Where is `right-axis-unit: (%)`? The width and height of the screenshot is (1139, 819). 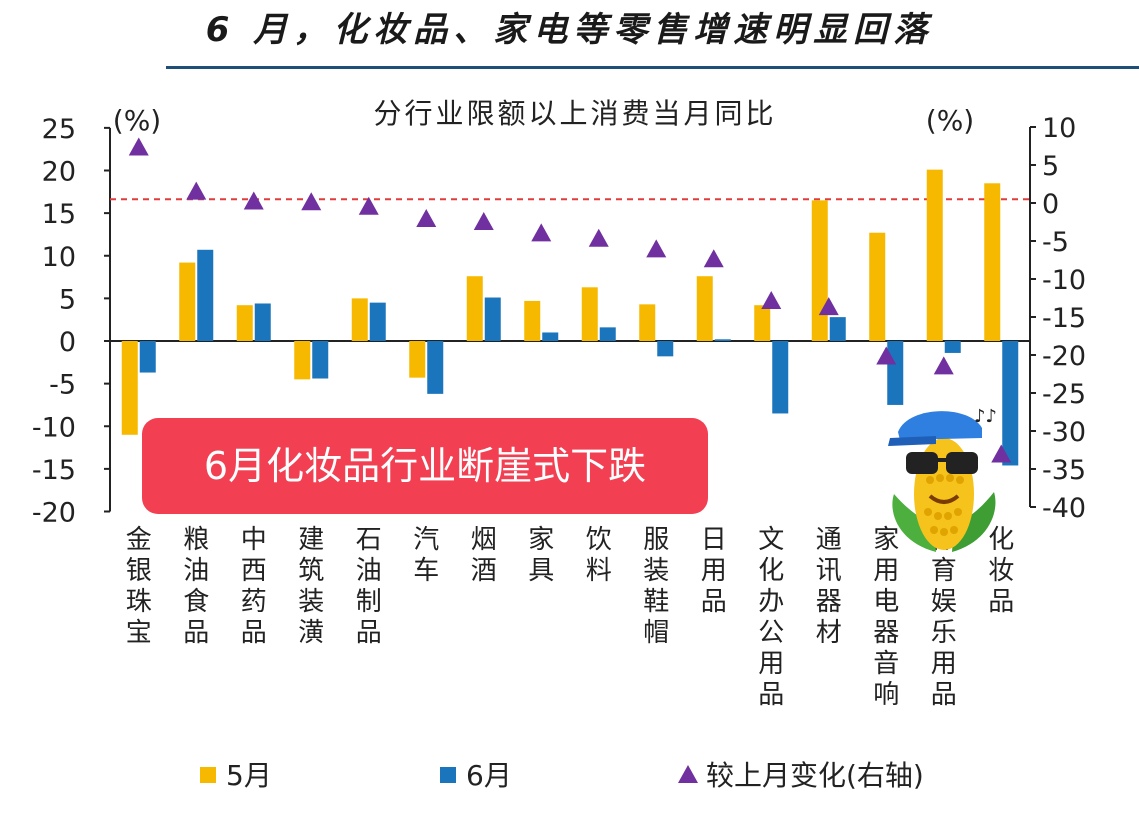
right-axis-unit: (%) is located at coordinates (950, 120).